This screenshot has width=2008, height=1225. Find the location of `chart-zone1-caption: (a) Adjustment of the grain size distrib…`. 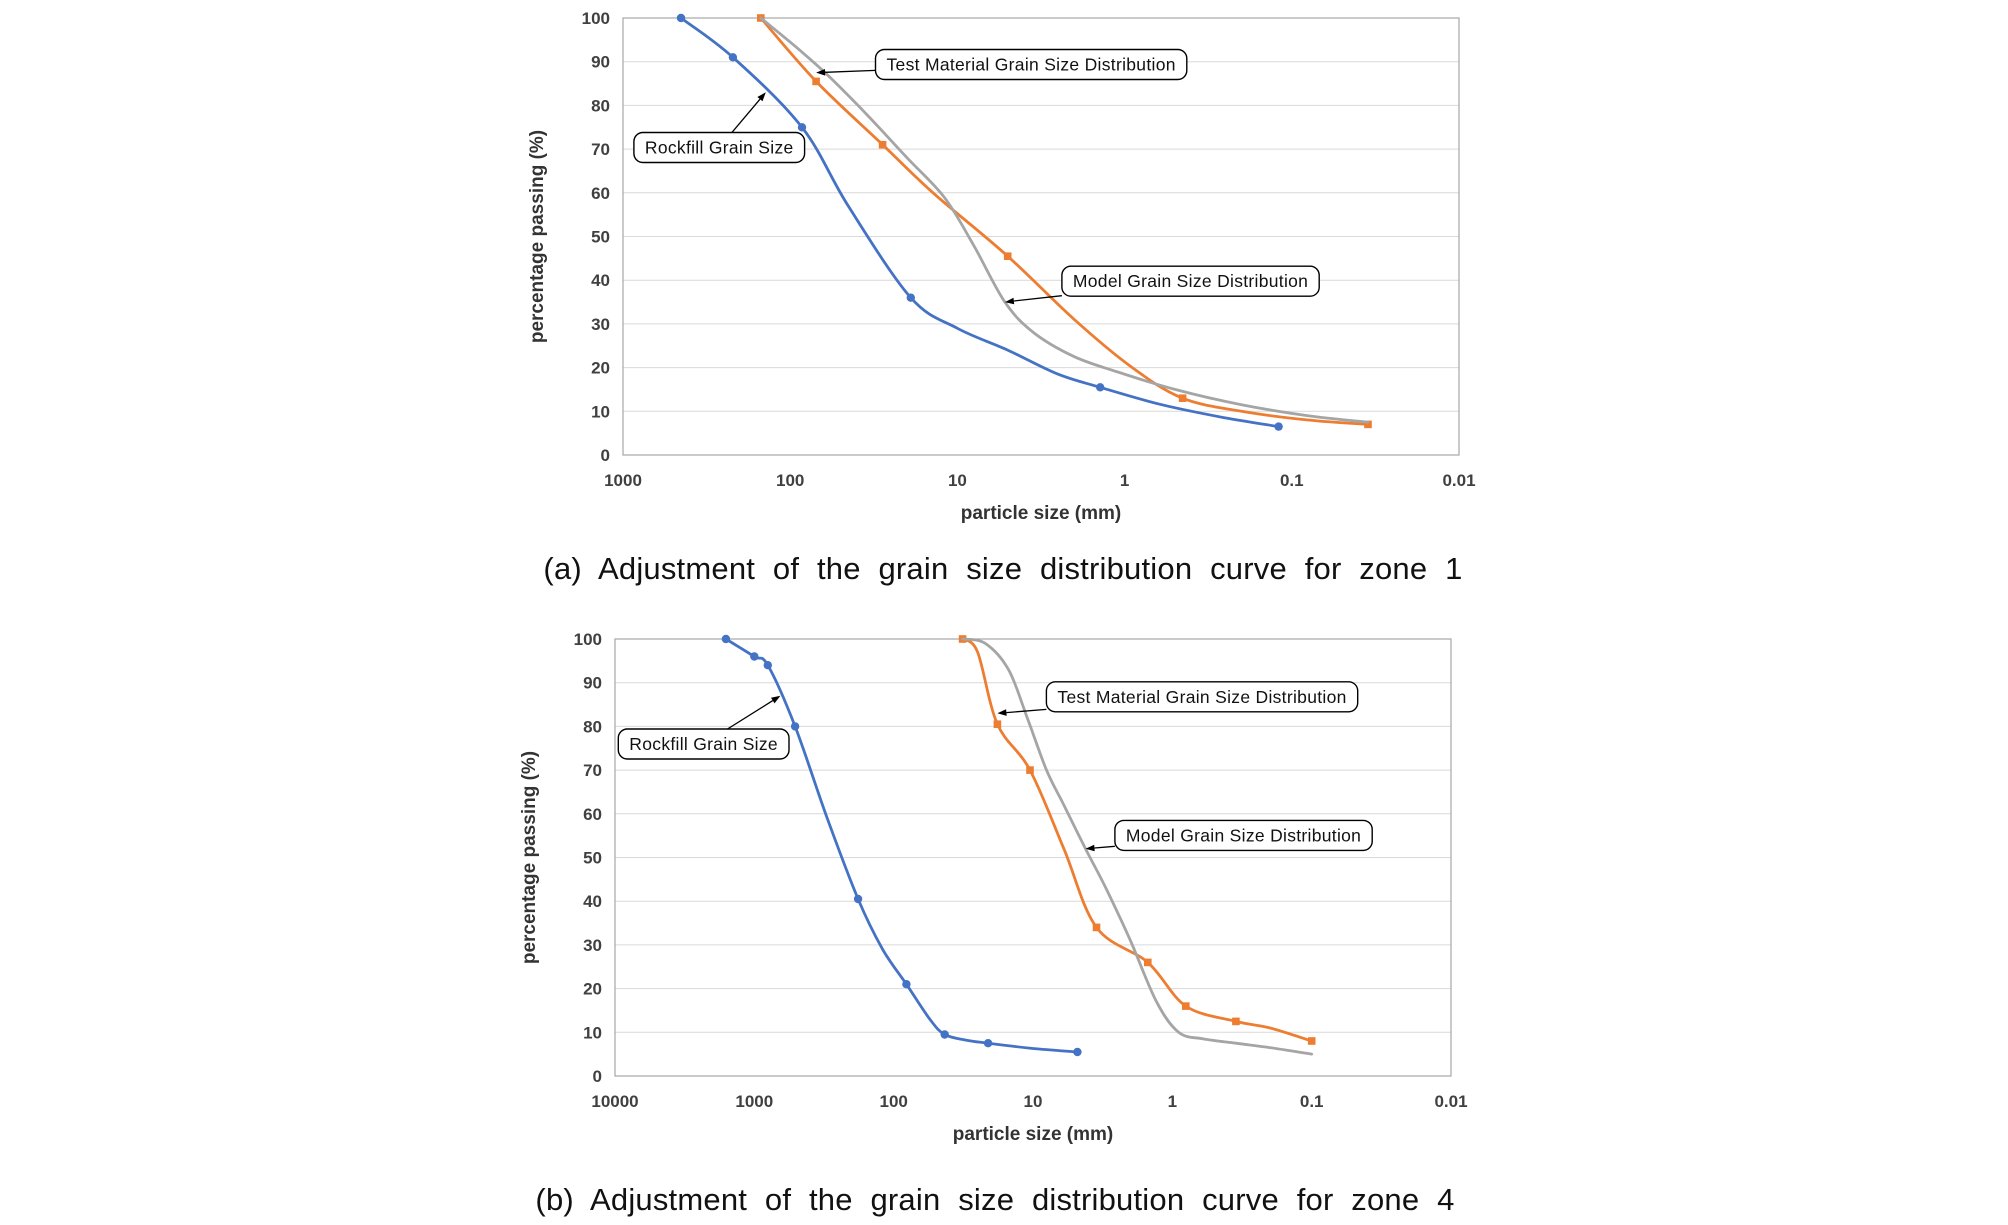

chart-zone1-caption: (a) Adjustment of the grain size distrib… is located at coordinates (1003, 568).